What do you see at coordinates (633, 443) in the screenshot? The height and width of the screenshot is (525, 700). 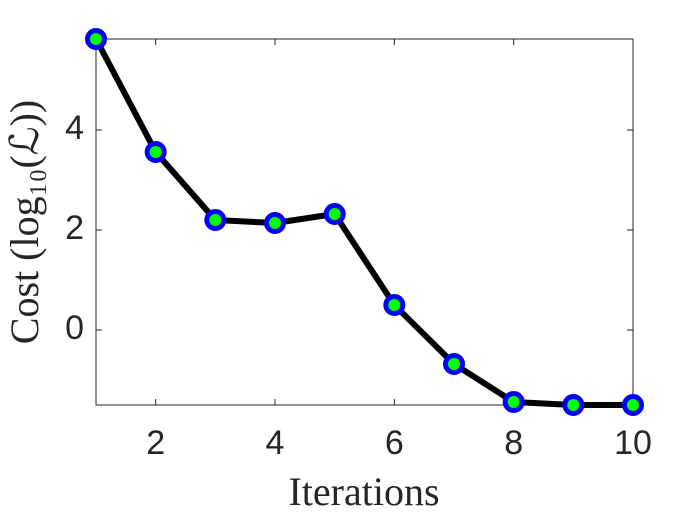 I see `x-tick-label: 10` at bounding box center [633, 443].